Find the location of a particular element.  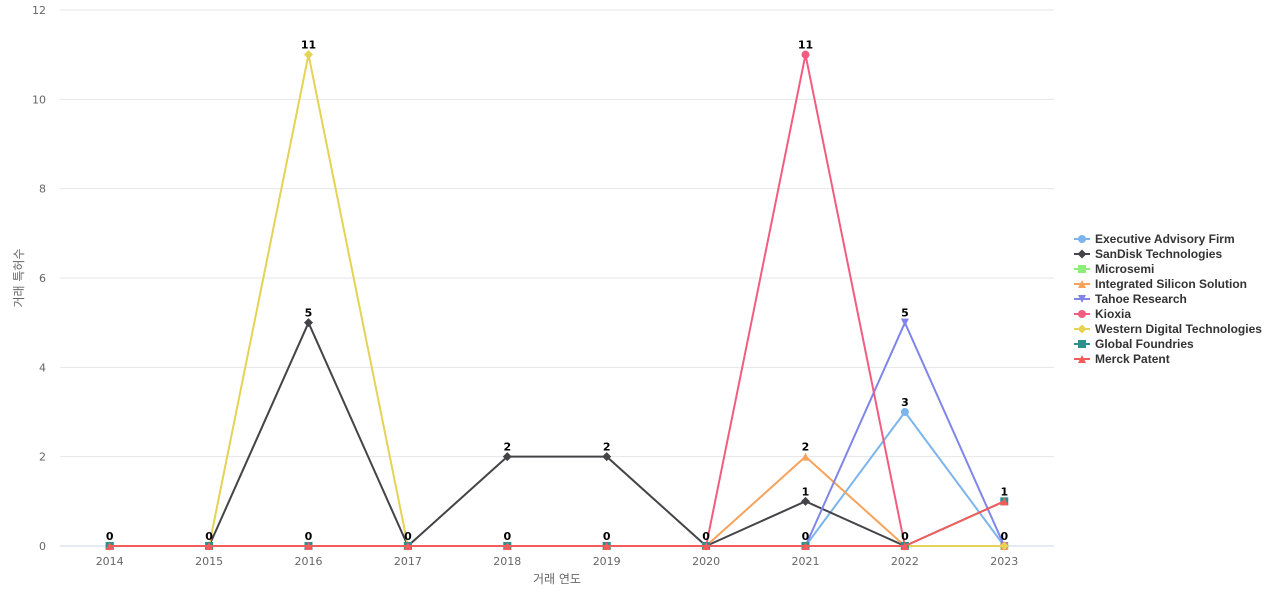

legend-item: Global Foundries is located at coordinates (1134, 344).